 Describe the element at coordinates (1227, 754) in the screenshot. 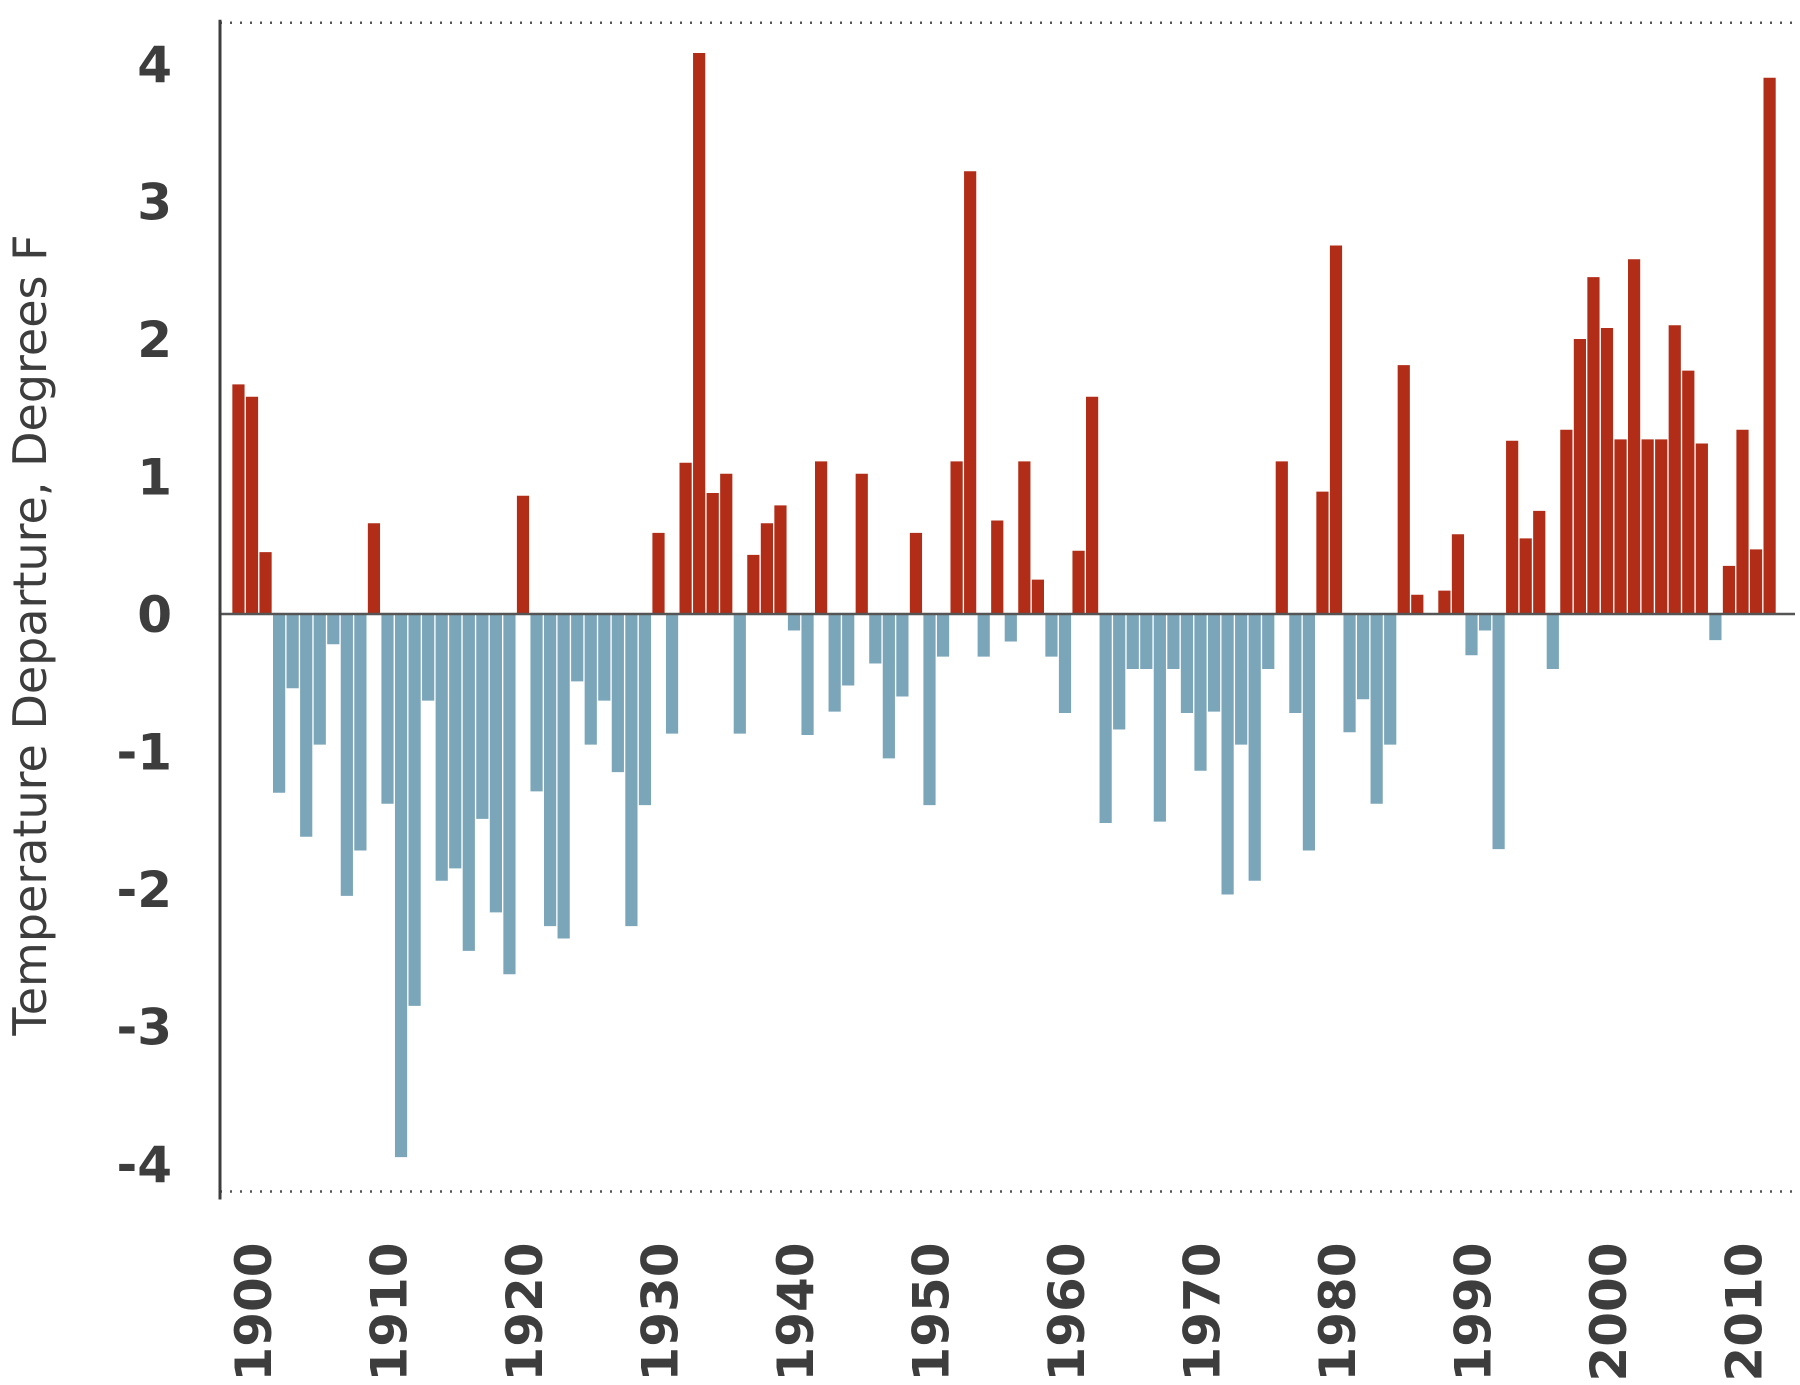

I see `bar-1972` at that location.